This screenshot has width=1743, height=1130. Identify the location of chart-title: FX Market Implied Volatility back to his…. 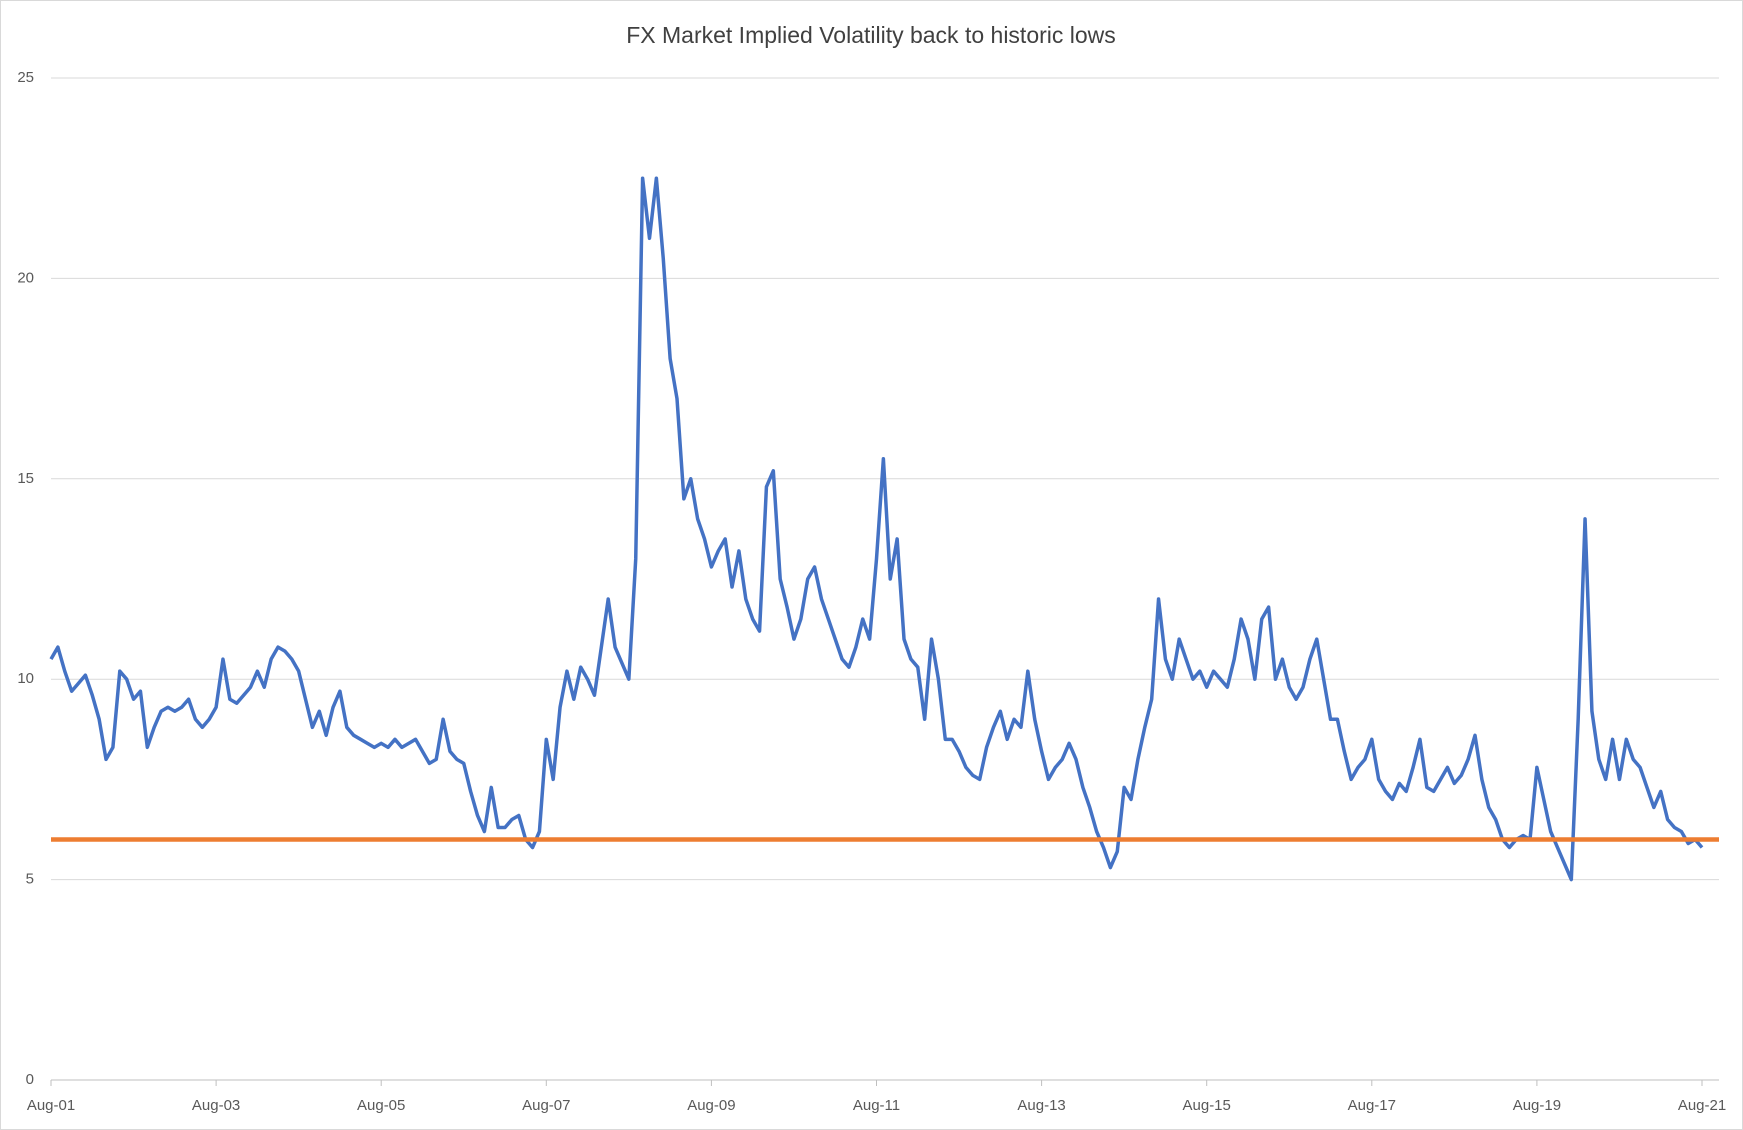
(871, 35).